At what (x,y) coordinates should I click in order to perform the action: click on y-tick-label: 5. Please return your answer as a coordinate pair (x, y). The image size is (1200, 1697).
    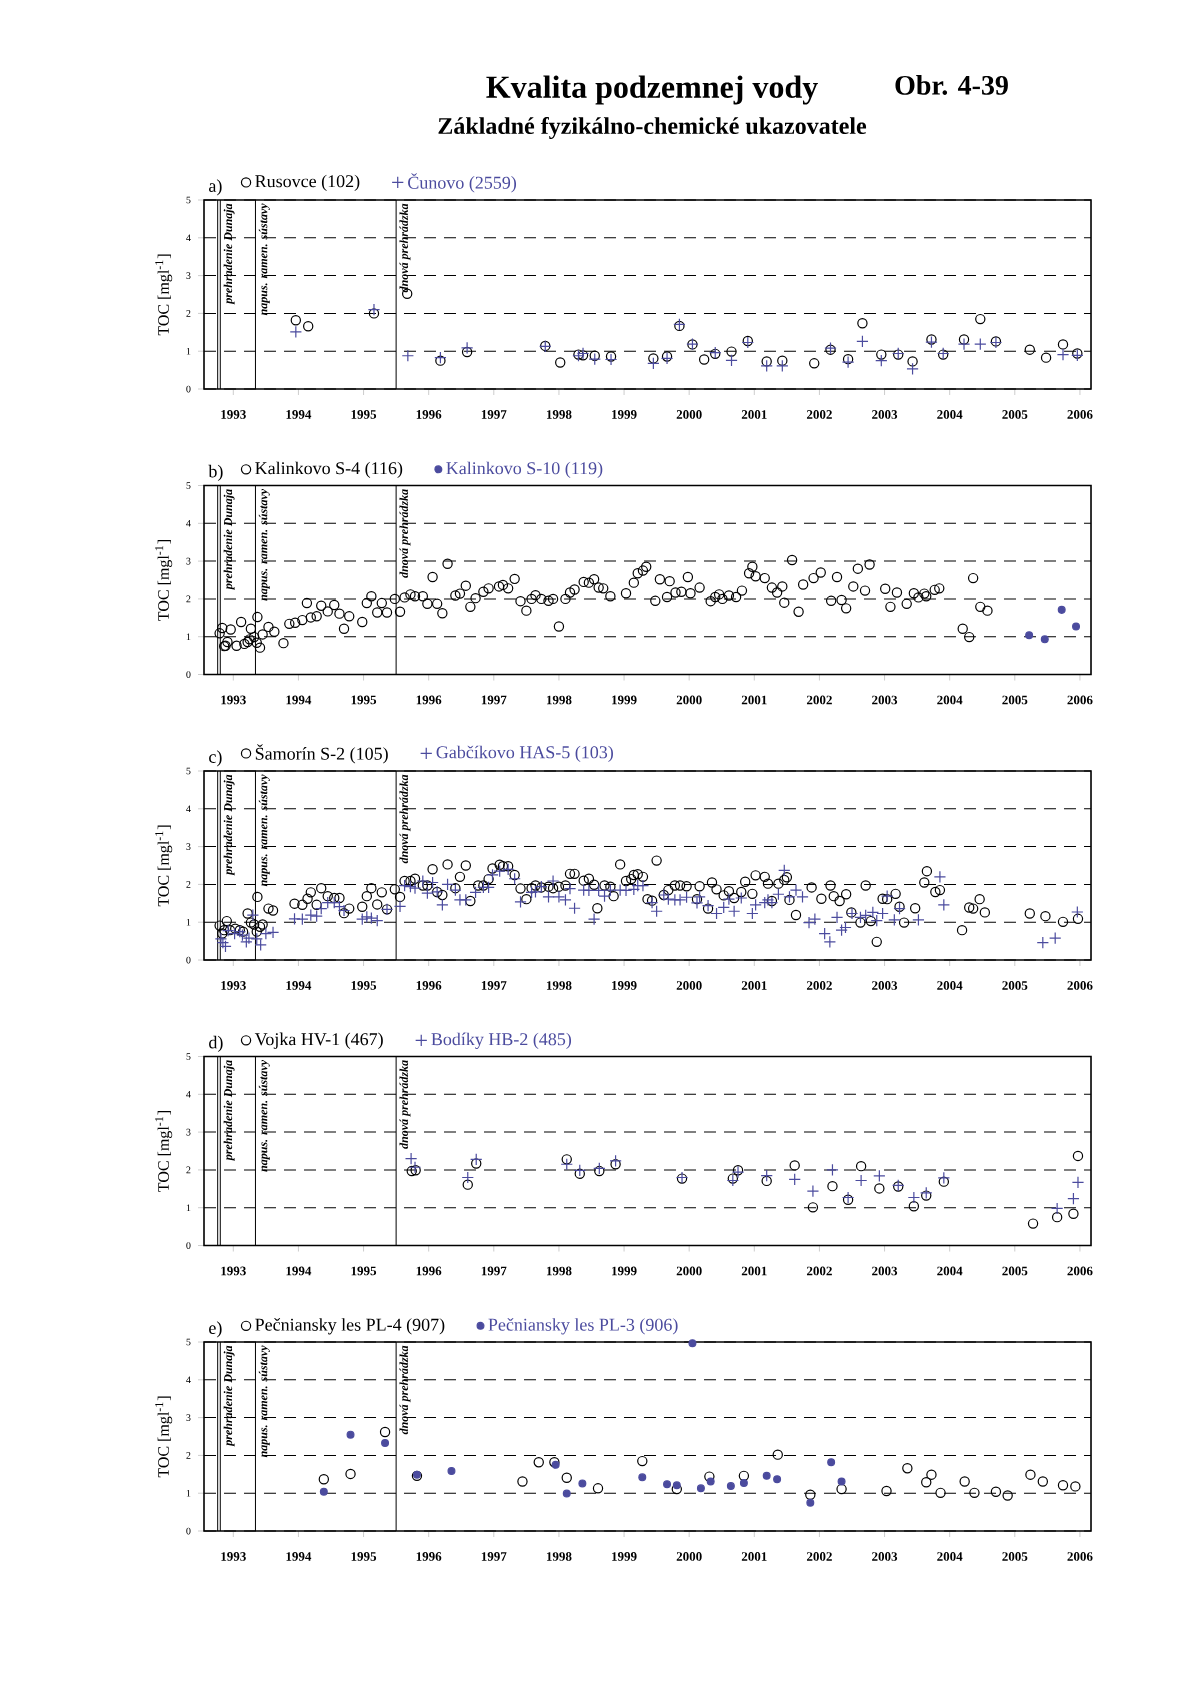
    Looking at the image, I should click on (188, 200).